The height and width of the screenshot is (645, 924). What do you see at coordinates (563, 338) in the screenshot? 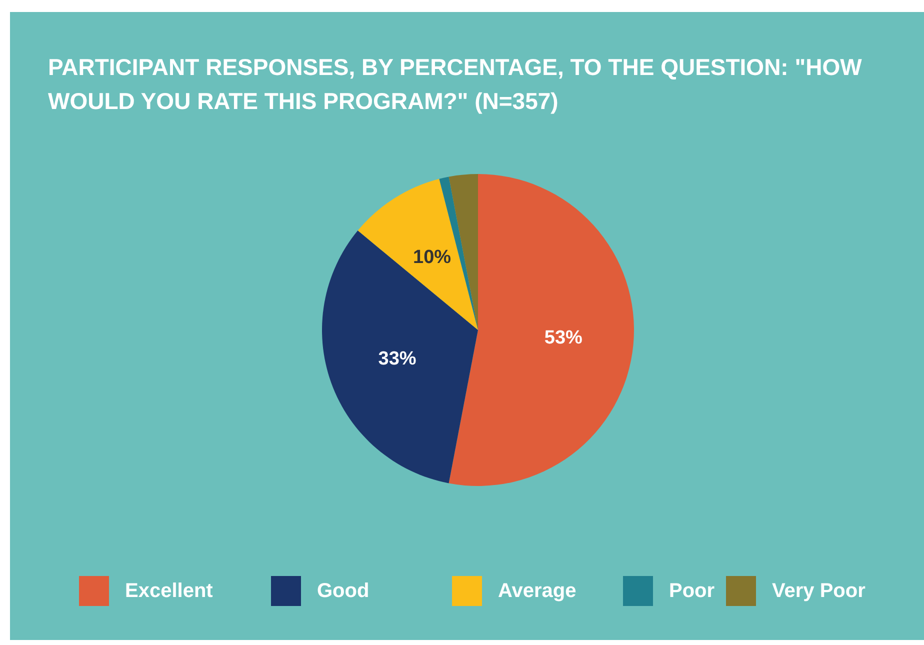
I see `data-label: 53%` at bounding box center [563, 338].